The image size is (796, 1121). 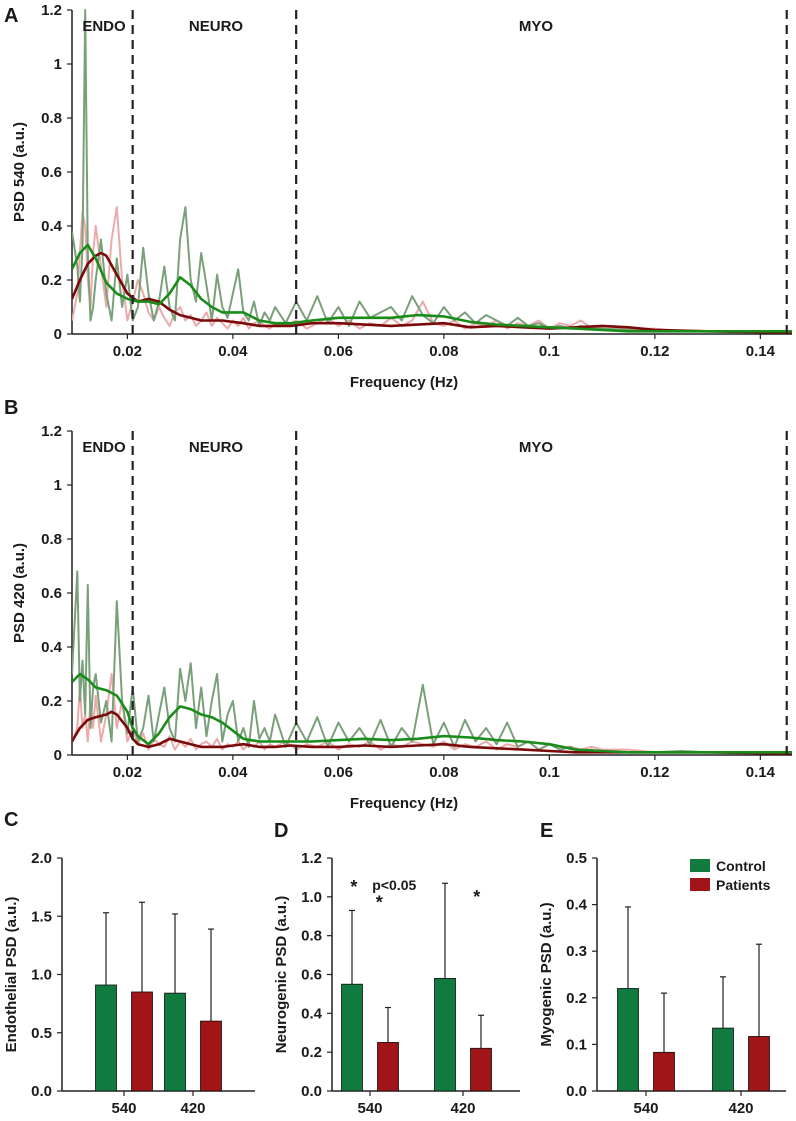 What do you see at coordinates (233, 772) in the screenshot?
I see `x-tick-label-b: 0.04` at bounding box center [233, 772].